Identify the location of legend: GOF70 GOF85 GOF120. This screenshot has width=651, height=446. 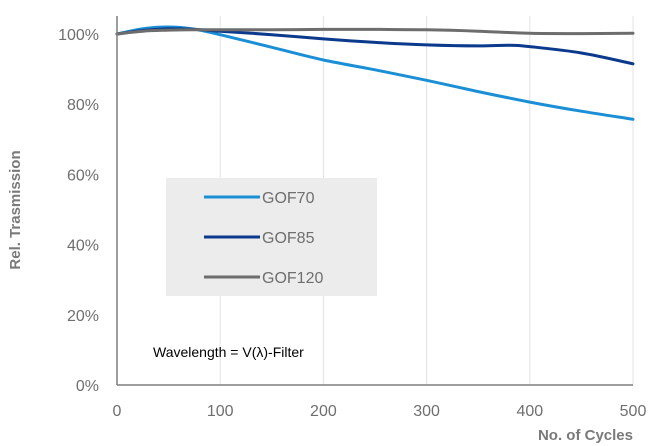
(271, 237).